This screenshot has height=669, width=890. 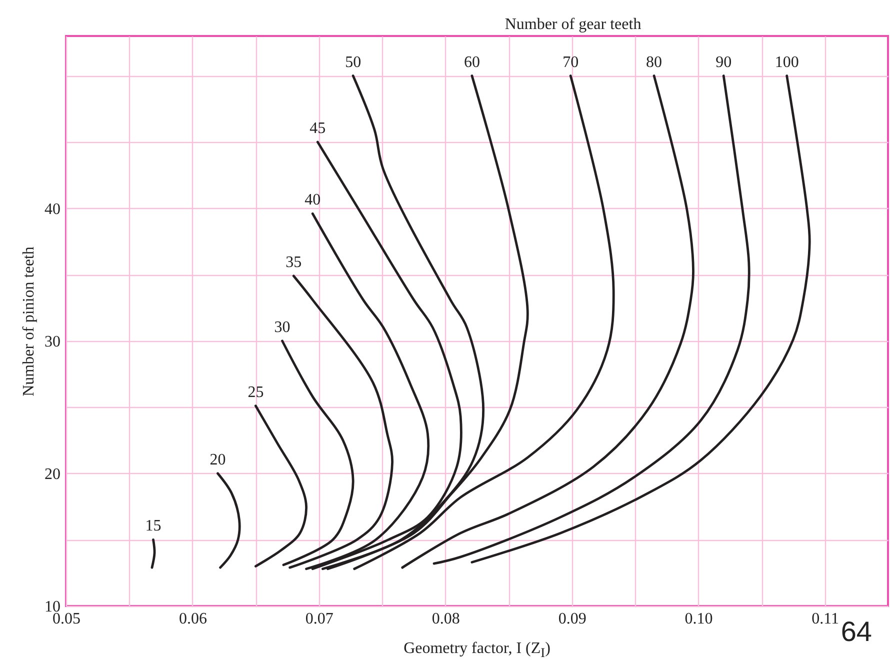 What do you see at coordinates (52, 341) in the screenshot?
I see `y-tick-label: 30` at bounding box center [52, 341].